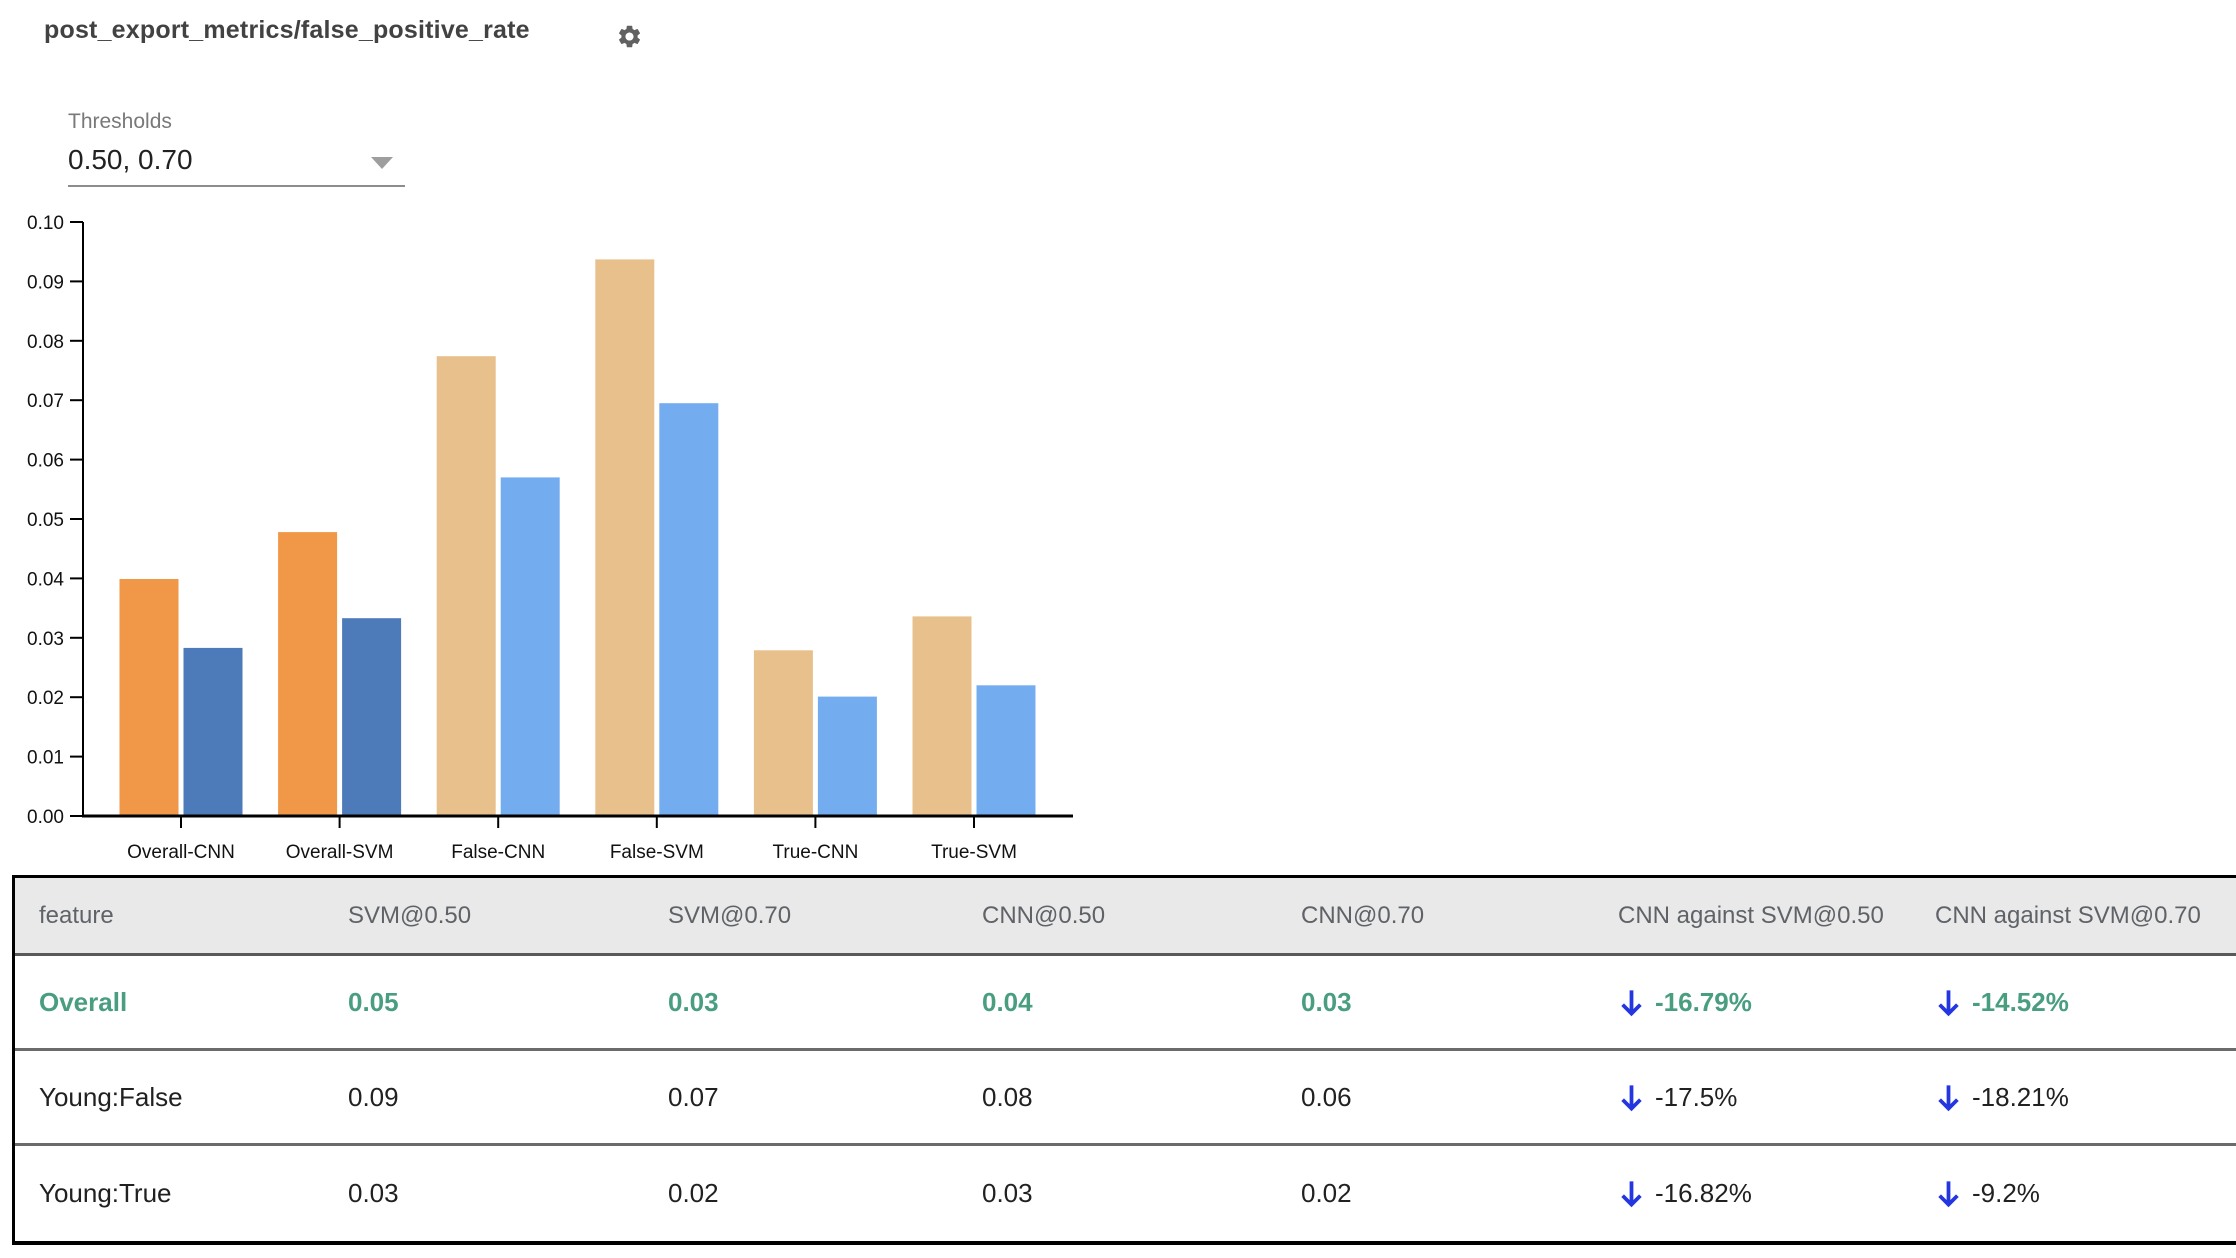  Describe the element at coordinates (149, 697) in the screenshot. I see `bar-Overall-CNN-threshold-0.50` at that location.